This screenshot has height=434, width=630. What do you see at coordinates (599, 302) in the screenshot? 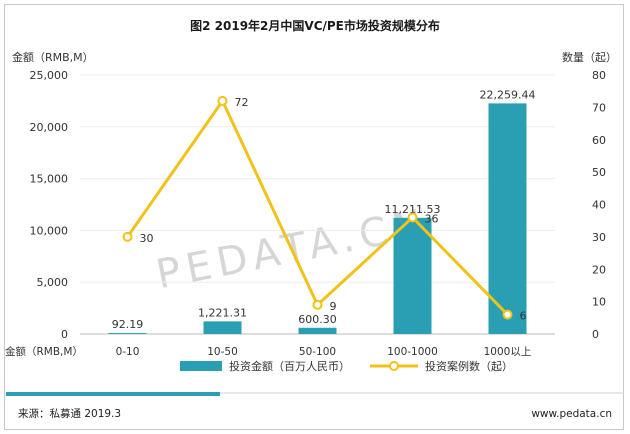
I see `right-tick-label: 10` at bounding box center [599, 302].